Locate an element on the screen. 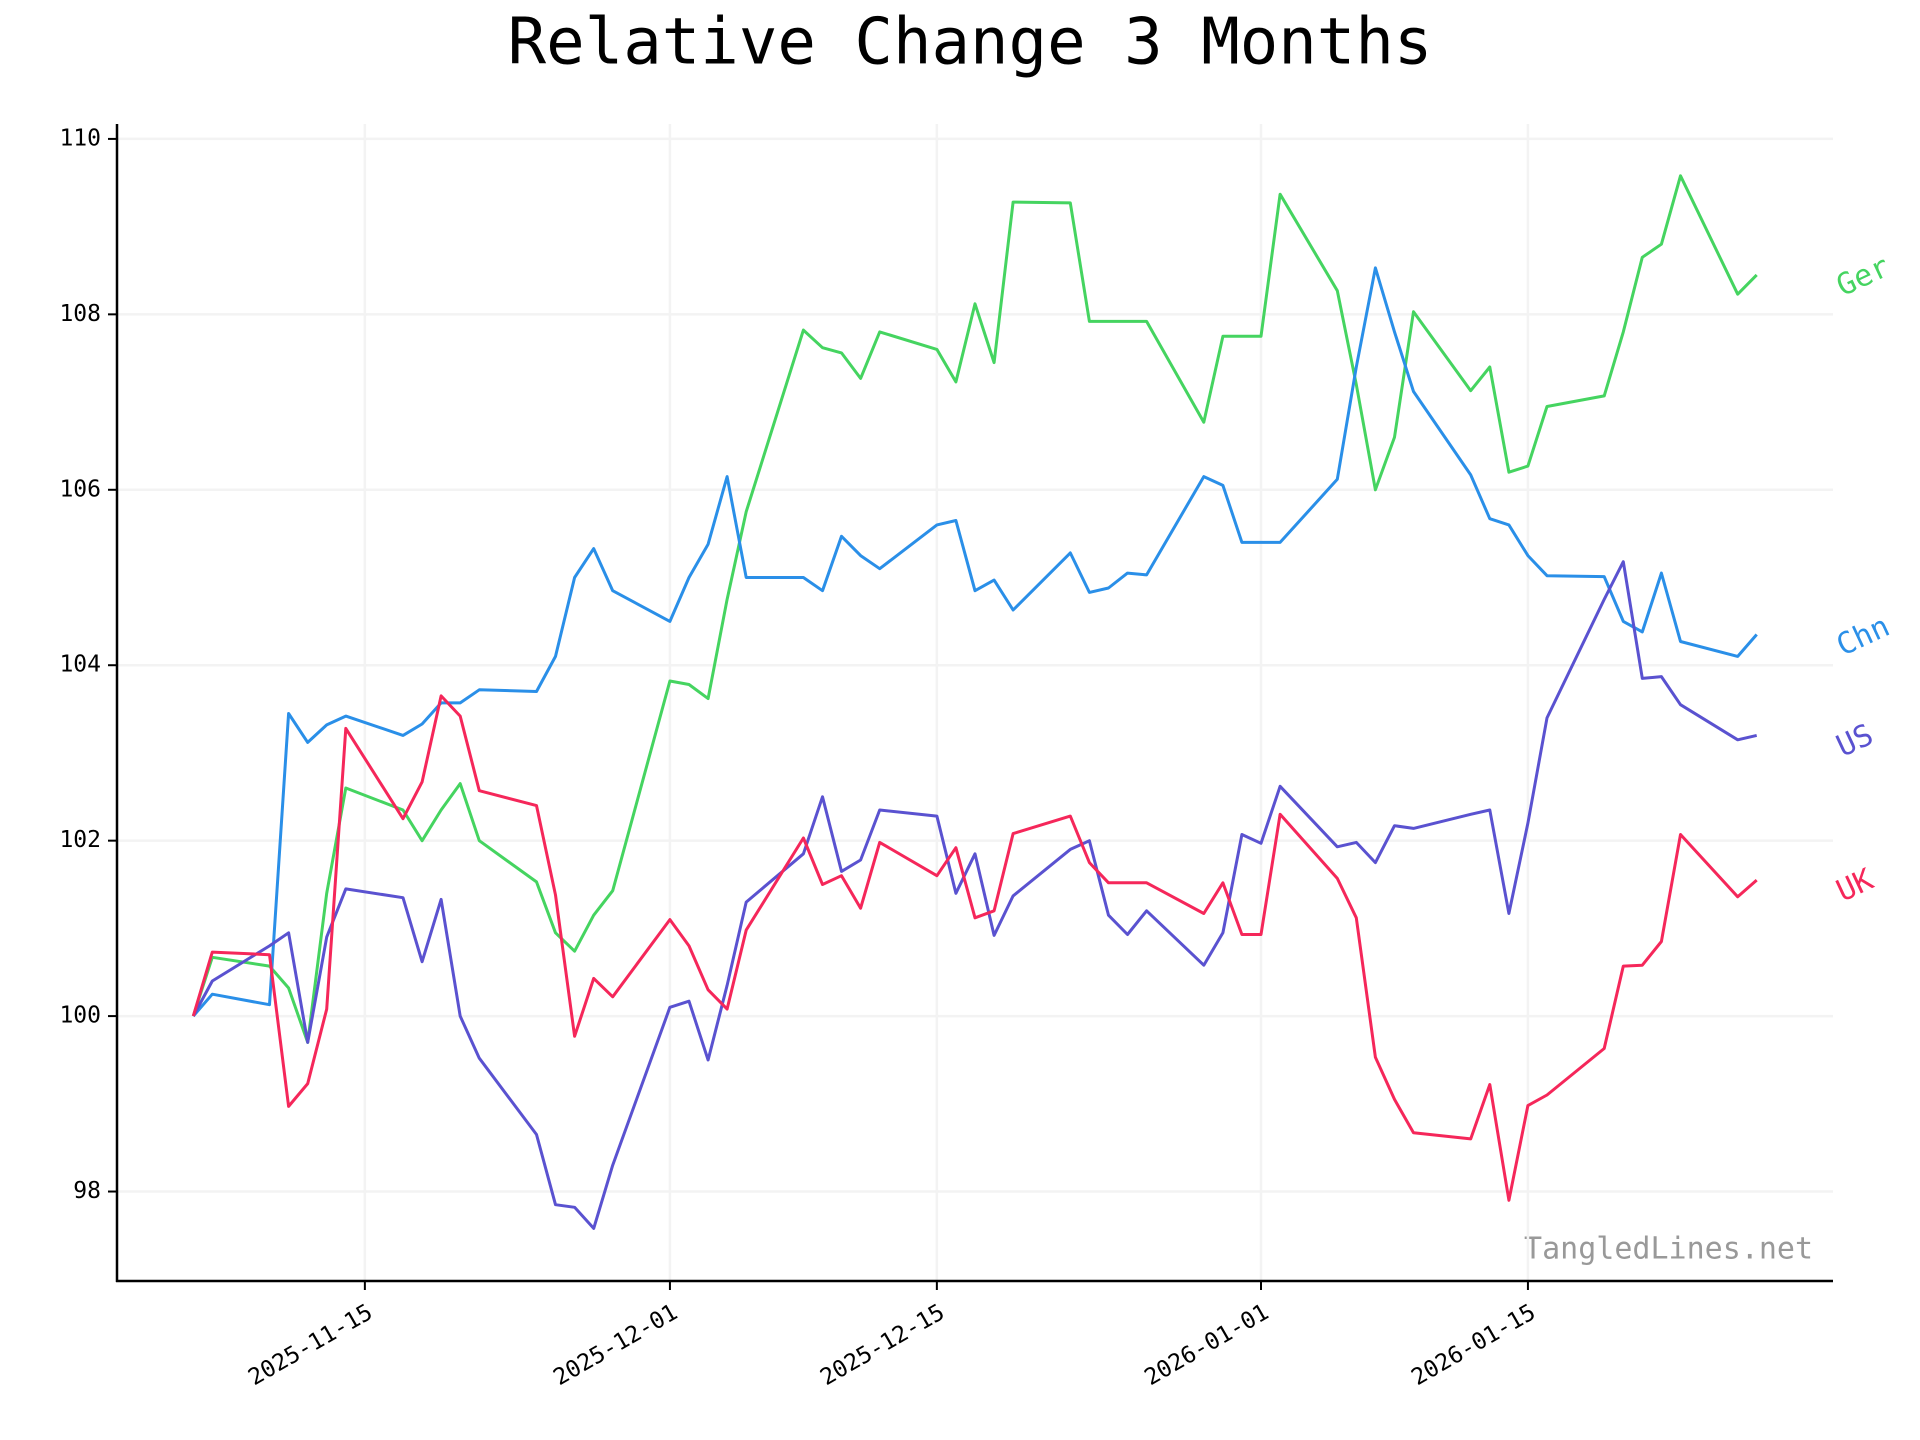 This screenshot has height=1440, width=1920. series-label: Chn is located at coordinates (1863, 636).